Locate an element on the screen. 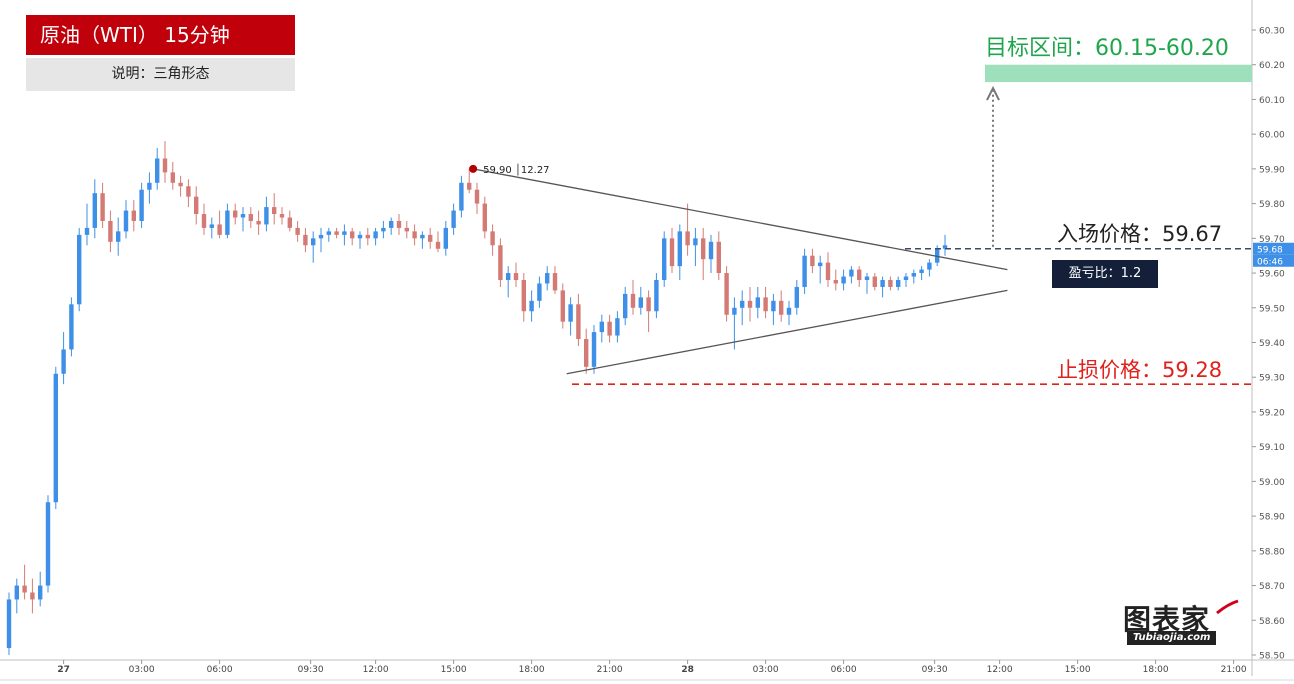 This screenshot has width=1294, height=684. triangle-upper-line is located at coordinates (740, 219).